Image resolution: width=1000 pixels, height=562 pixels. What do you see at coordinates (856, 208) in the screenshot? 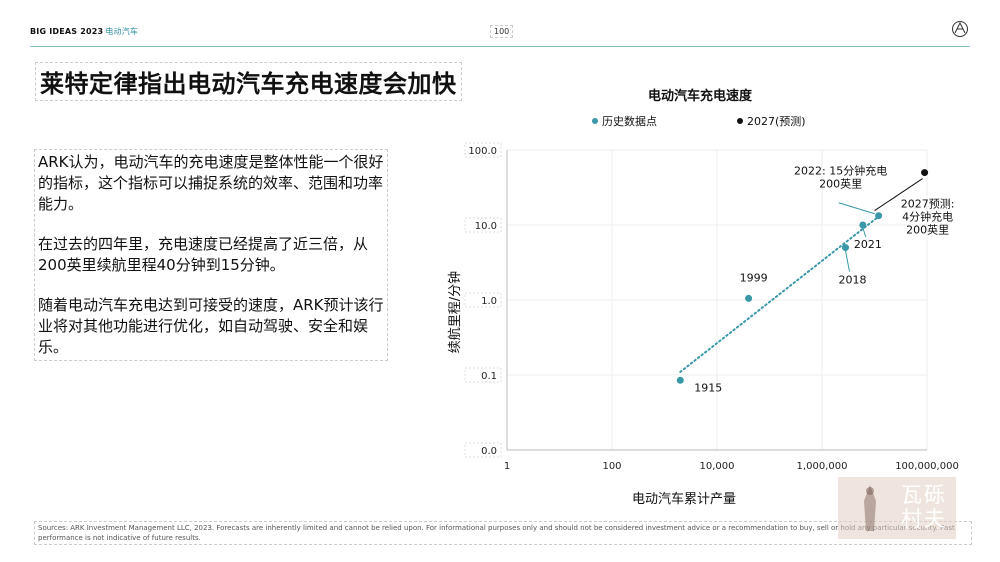
I see `data-point-historical-4-leader` at bounding box center [856, 208].